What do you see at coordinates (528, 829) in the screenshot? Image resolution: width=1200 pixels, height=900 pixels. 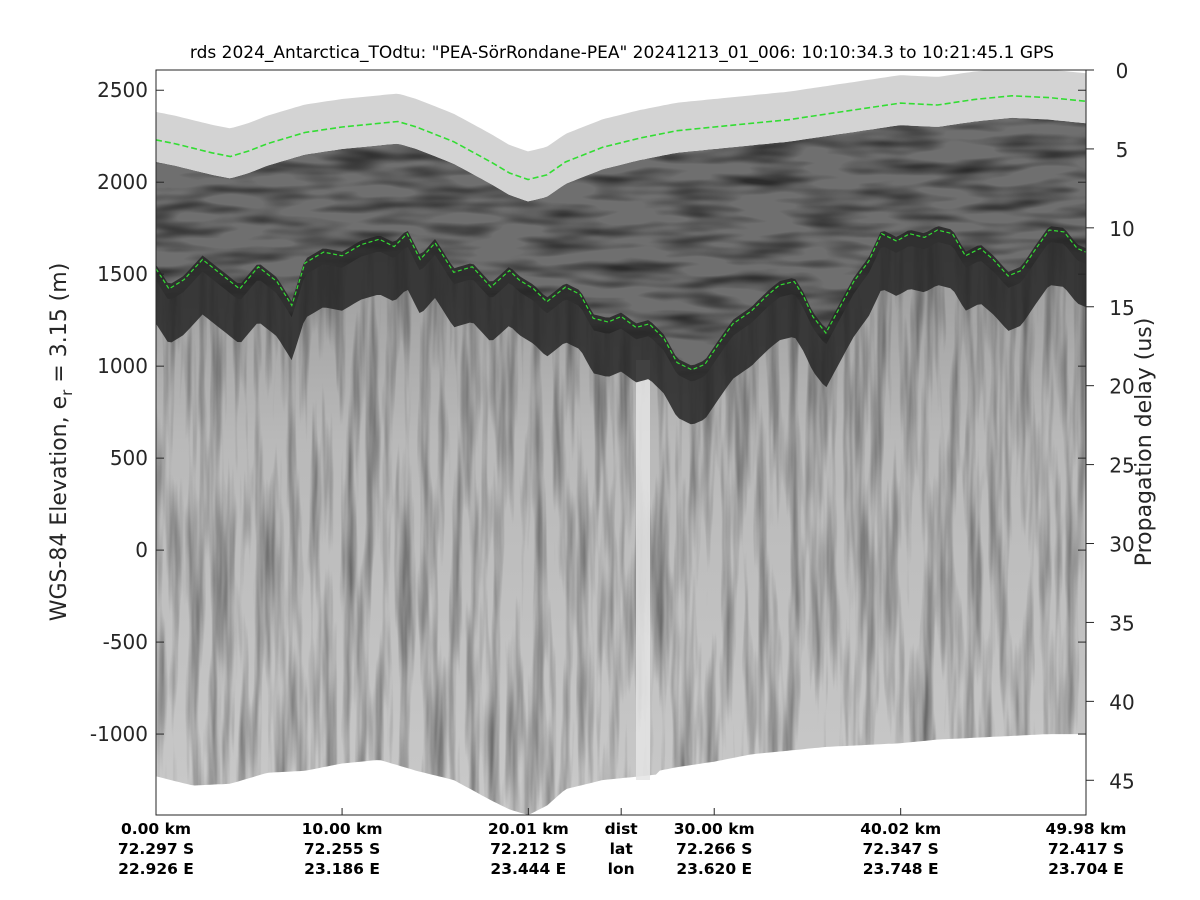 I see `distance-label: 20.01 km` at bounding box center [528, 829].